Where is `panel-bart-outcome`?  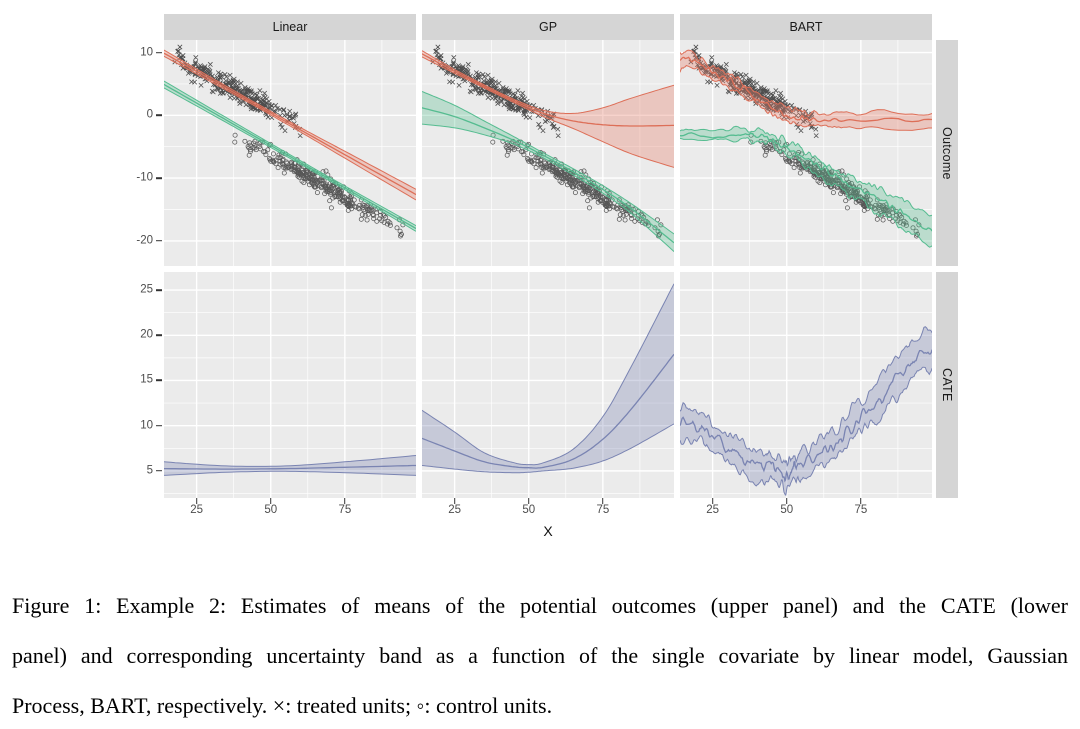 panel-bart-outcome is located at coordinates (806, 153).